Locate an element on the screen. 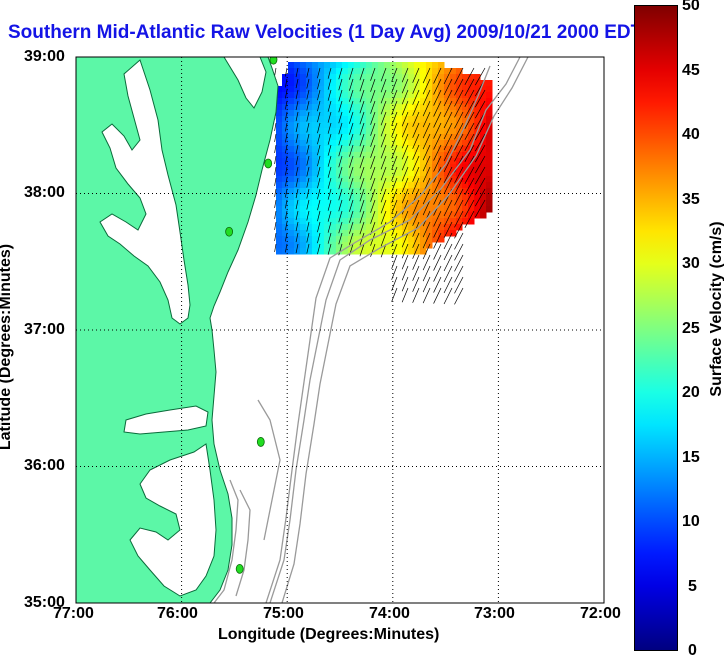  velocity-field is located at coordinates (383, 183).